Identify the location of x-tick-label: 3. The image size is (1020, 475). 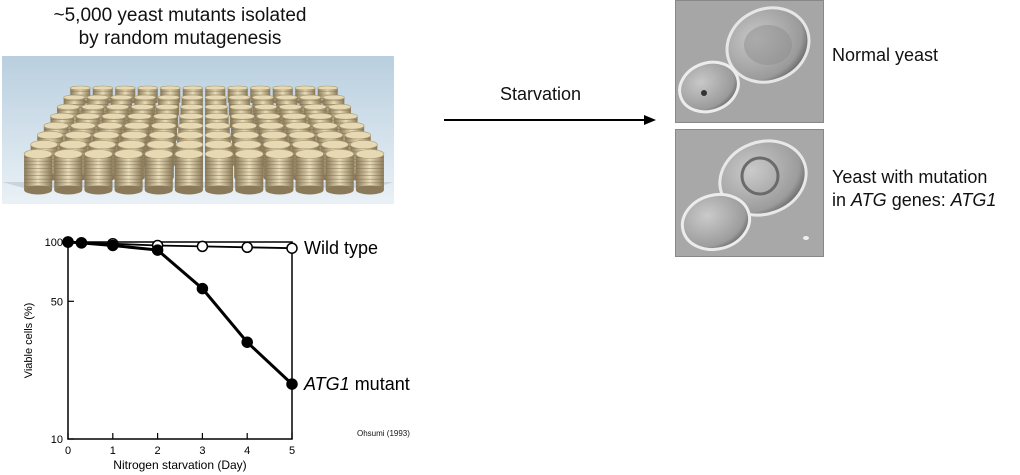
(202, 451).